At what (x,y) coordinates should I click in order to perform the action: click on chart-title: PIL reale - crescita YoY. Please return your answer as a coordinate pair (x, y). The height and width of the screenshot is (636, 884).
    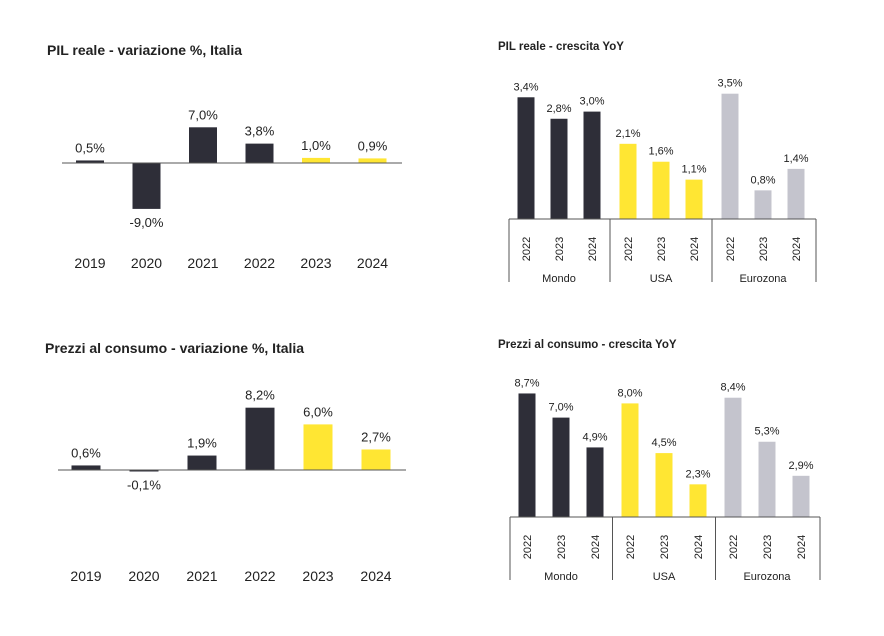
    Looking at the image, I should click on (561, 47).